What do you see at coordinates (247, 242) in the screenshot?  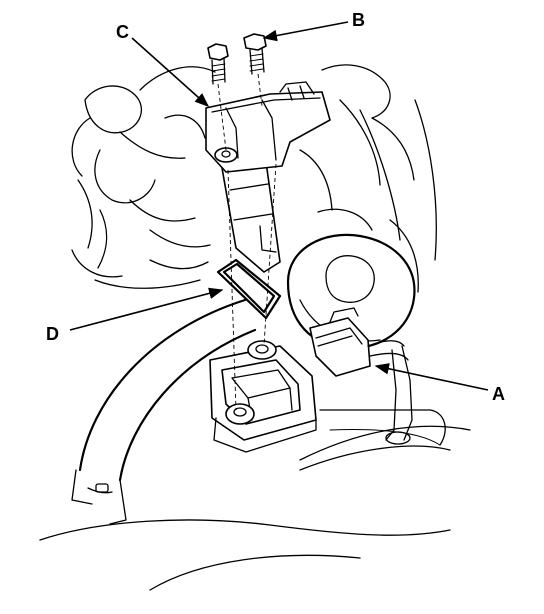 I see `alignment-guides` at bounding box center [247, 242].